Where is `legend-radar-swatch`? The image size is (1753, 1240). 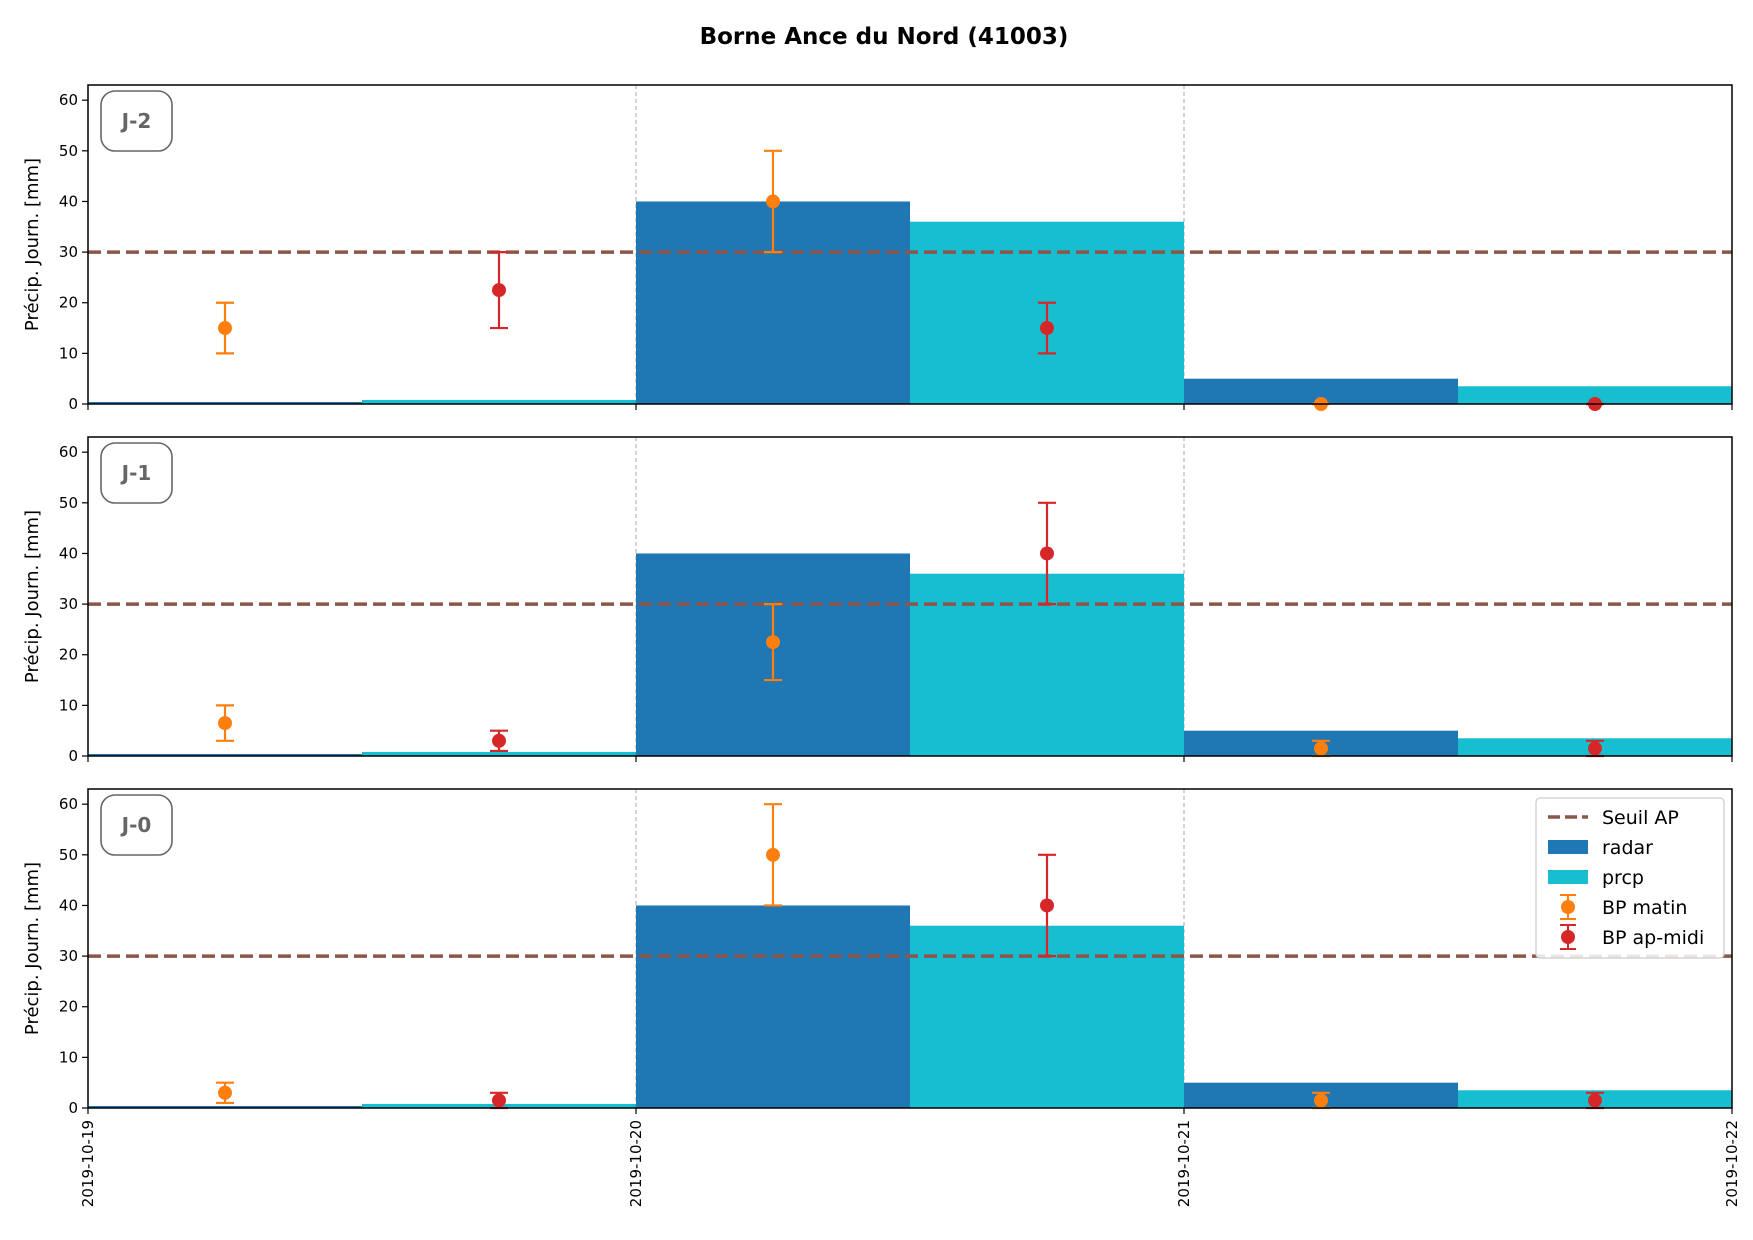
legend-radar-swatch is located at coordinates (1568, 847).